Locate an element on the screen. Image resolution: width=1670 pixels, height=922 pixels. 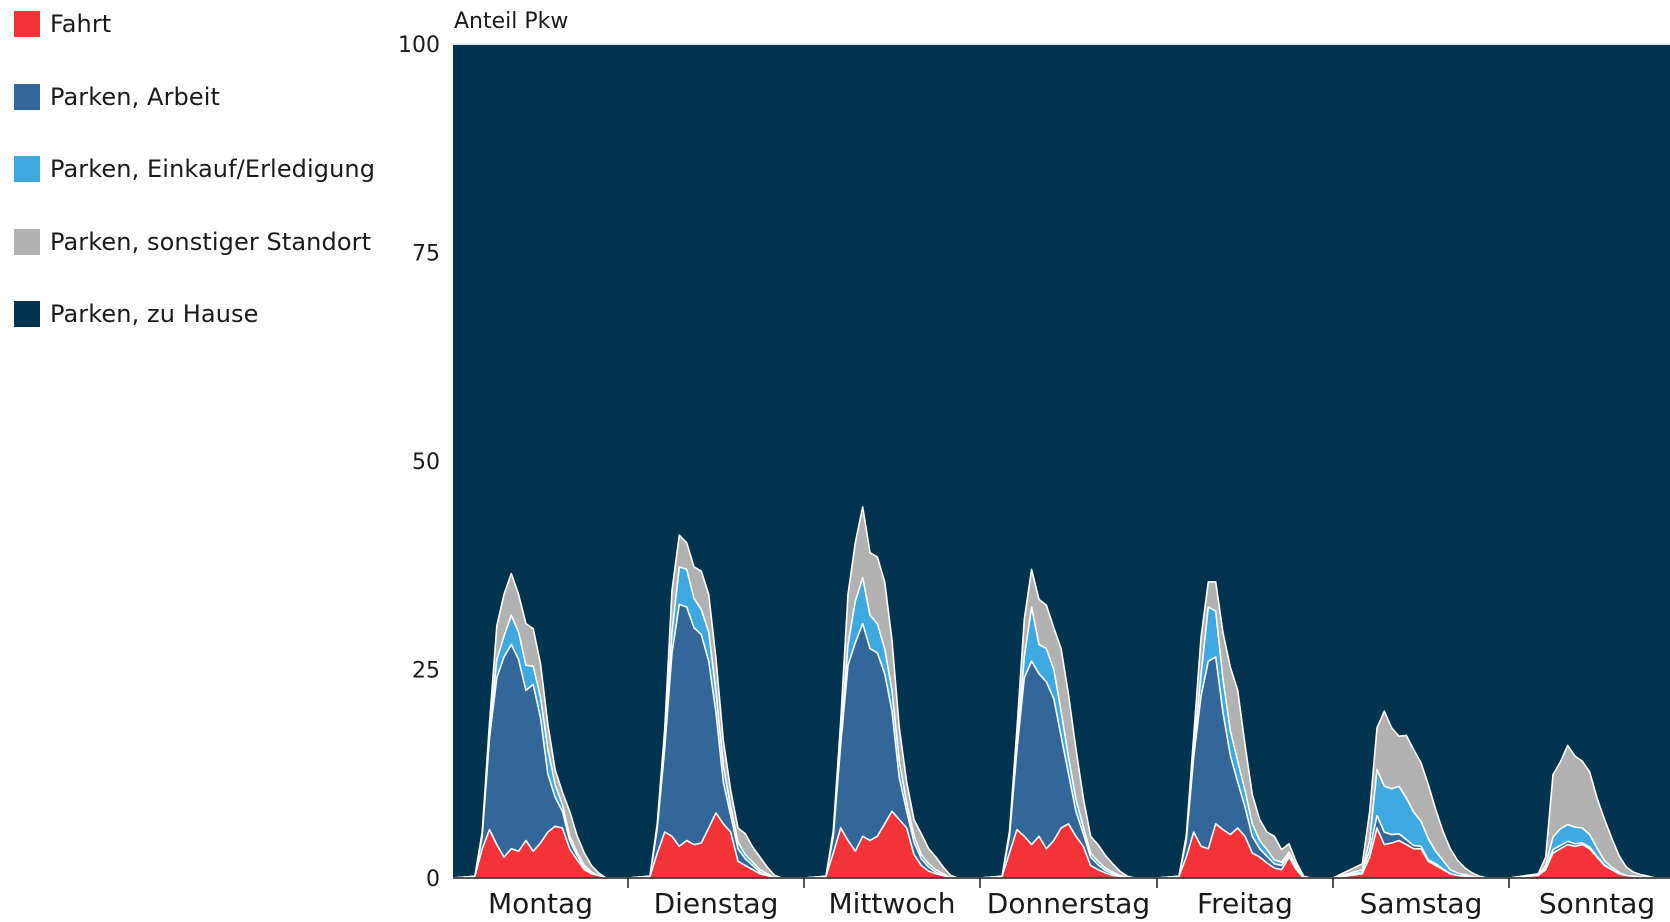
legend-swatch-fahrt is located at coordinates (27, 24).